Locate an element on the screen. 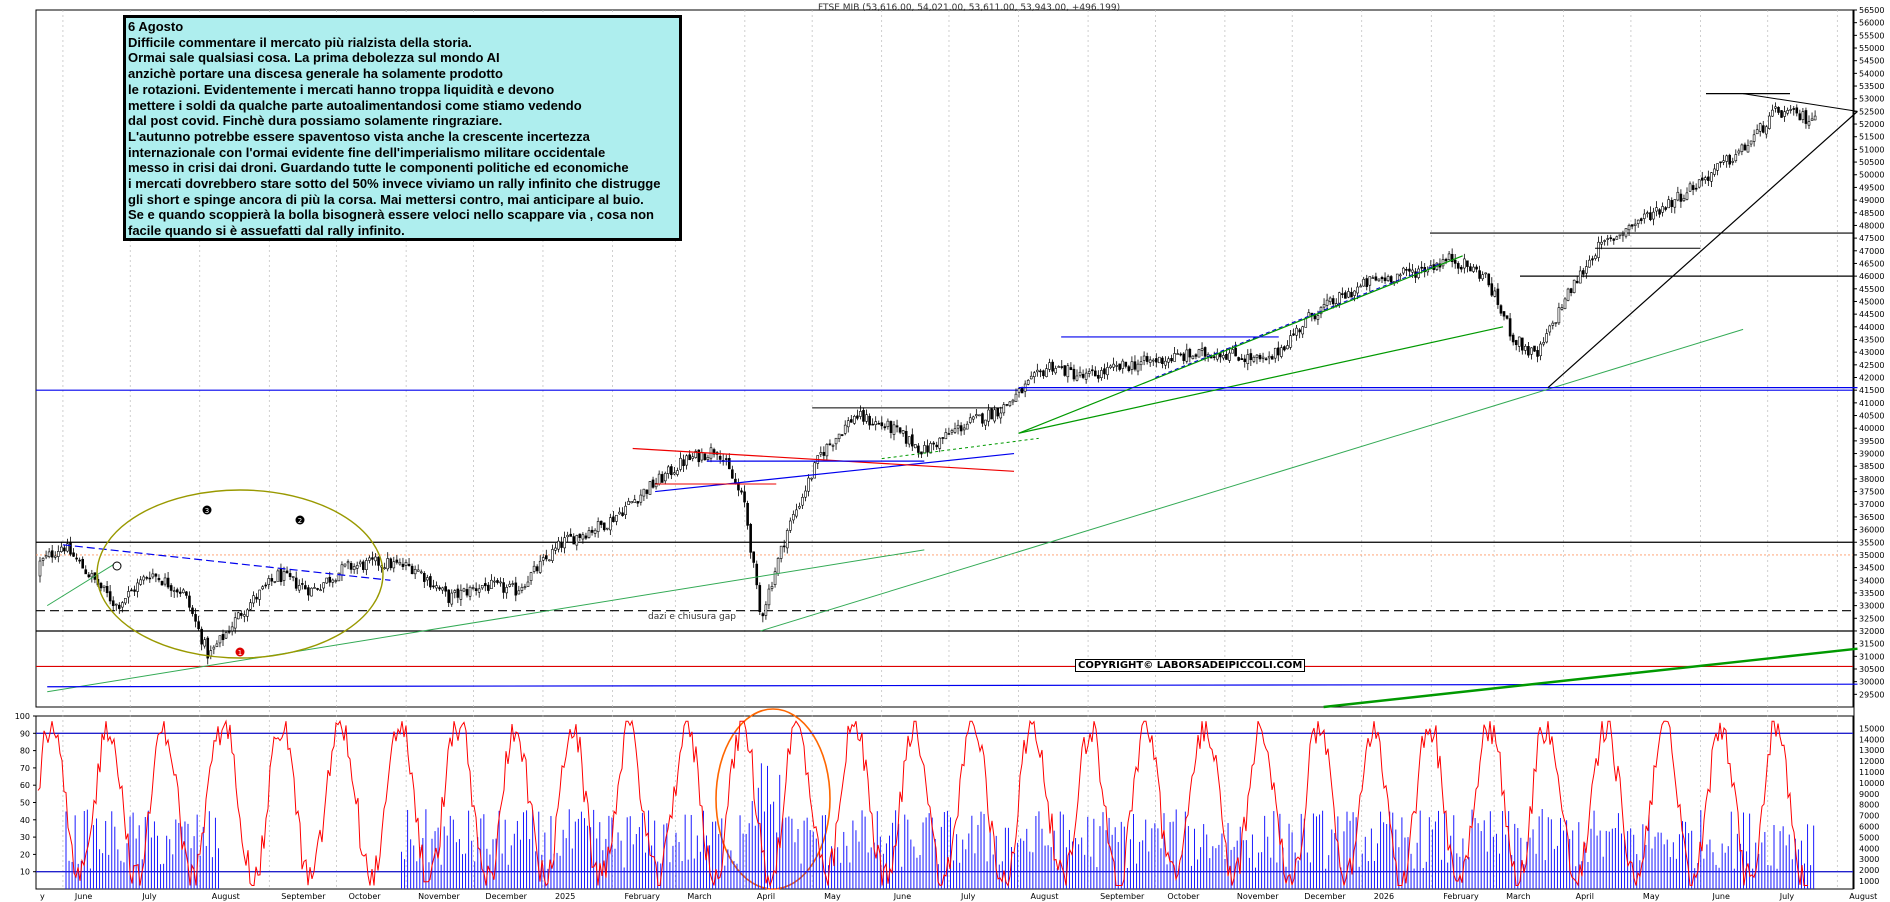 The image size is (1890, 902). y-tick-label: 47500 is located at coordinates (1871, 238).